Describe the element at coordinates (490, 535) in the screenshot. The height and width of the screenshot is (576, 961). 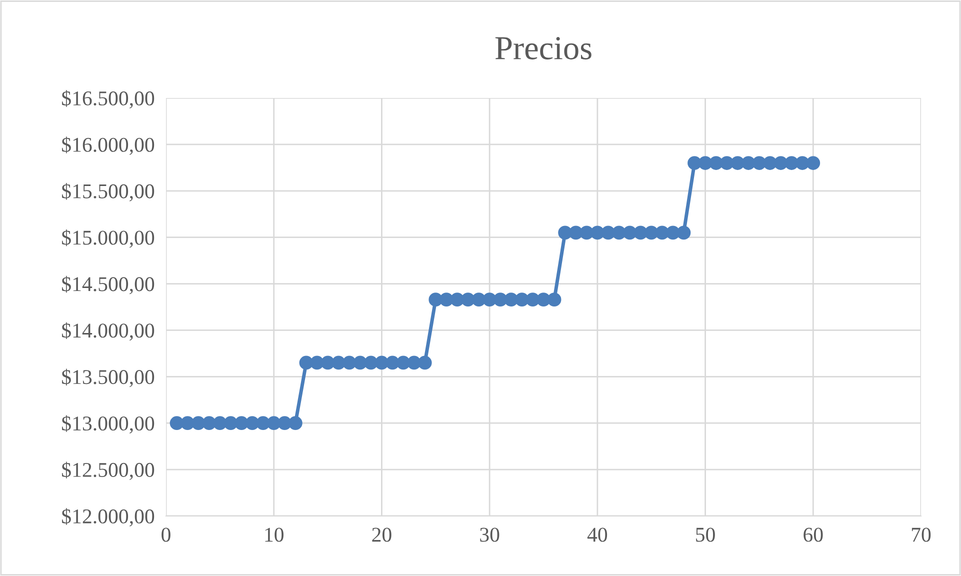
I see `x-tick-label: 30` at that location.